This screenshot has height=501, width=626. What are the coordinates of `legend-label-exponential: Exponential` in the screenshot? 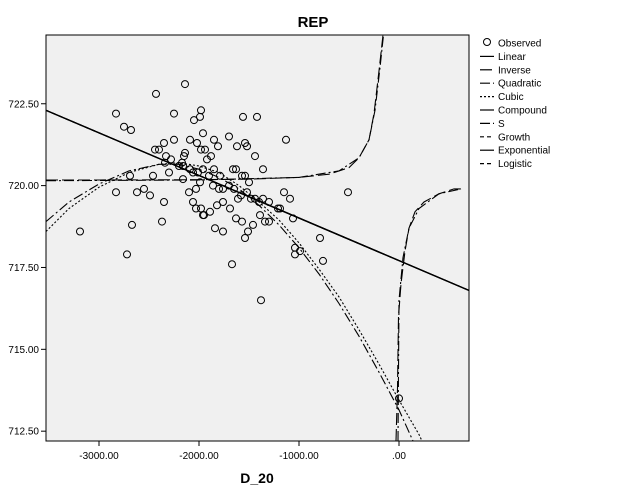 It's located at (524, 151).